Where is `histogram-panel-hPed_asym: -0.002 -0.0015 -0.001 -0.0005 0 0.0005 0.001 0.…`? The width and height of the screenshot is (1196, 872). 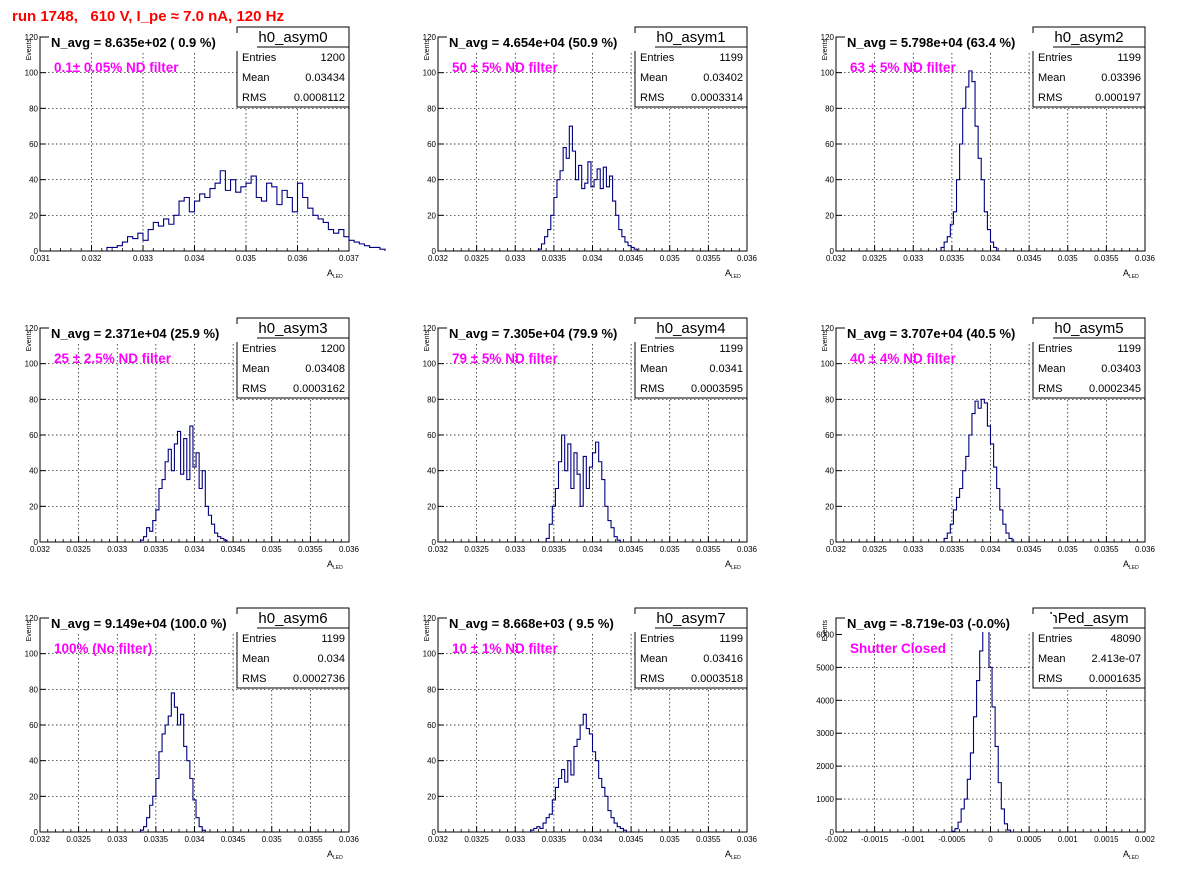 histogram-panel-hPed_asym: -0.002 -0.0015 -0.001 -0.0005 0 0.0005 0.001 0.… is located at coordinates (986, 734).